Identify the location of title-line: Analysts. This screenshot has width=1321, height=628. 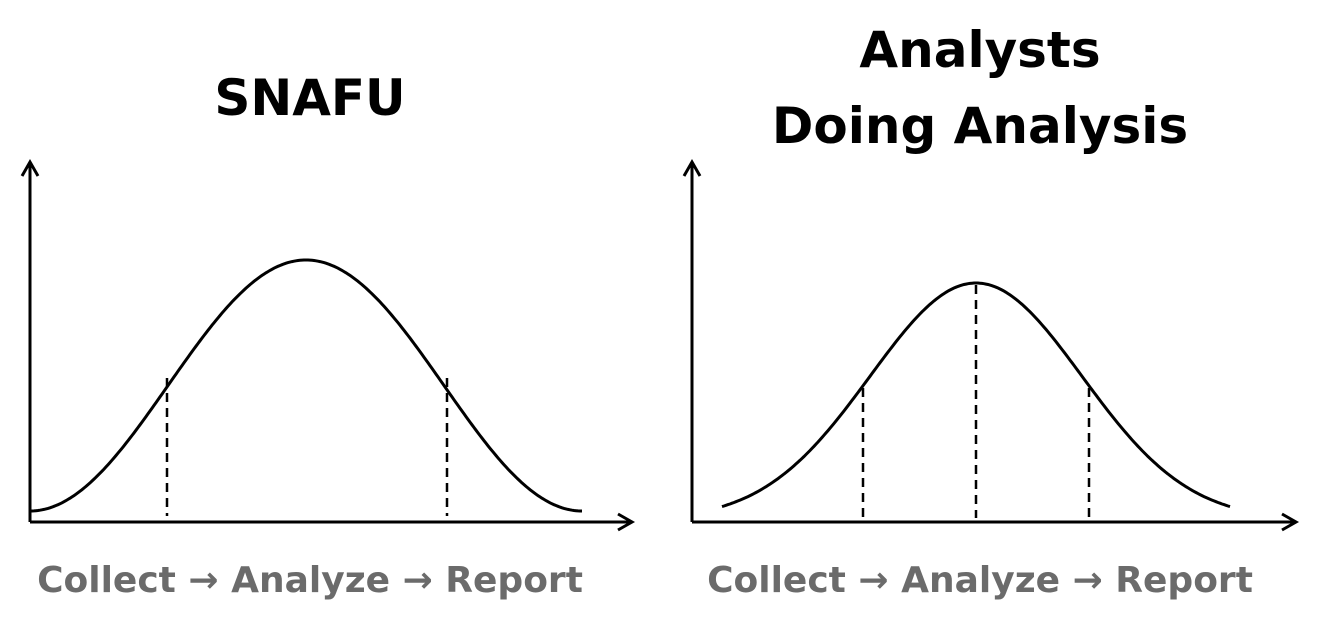
(979, 50).